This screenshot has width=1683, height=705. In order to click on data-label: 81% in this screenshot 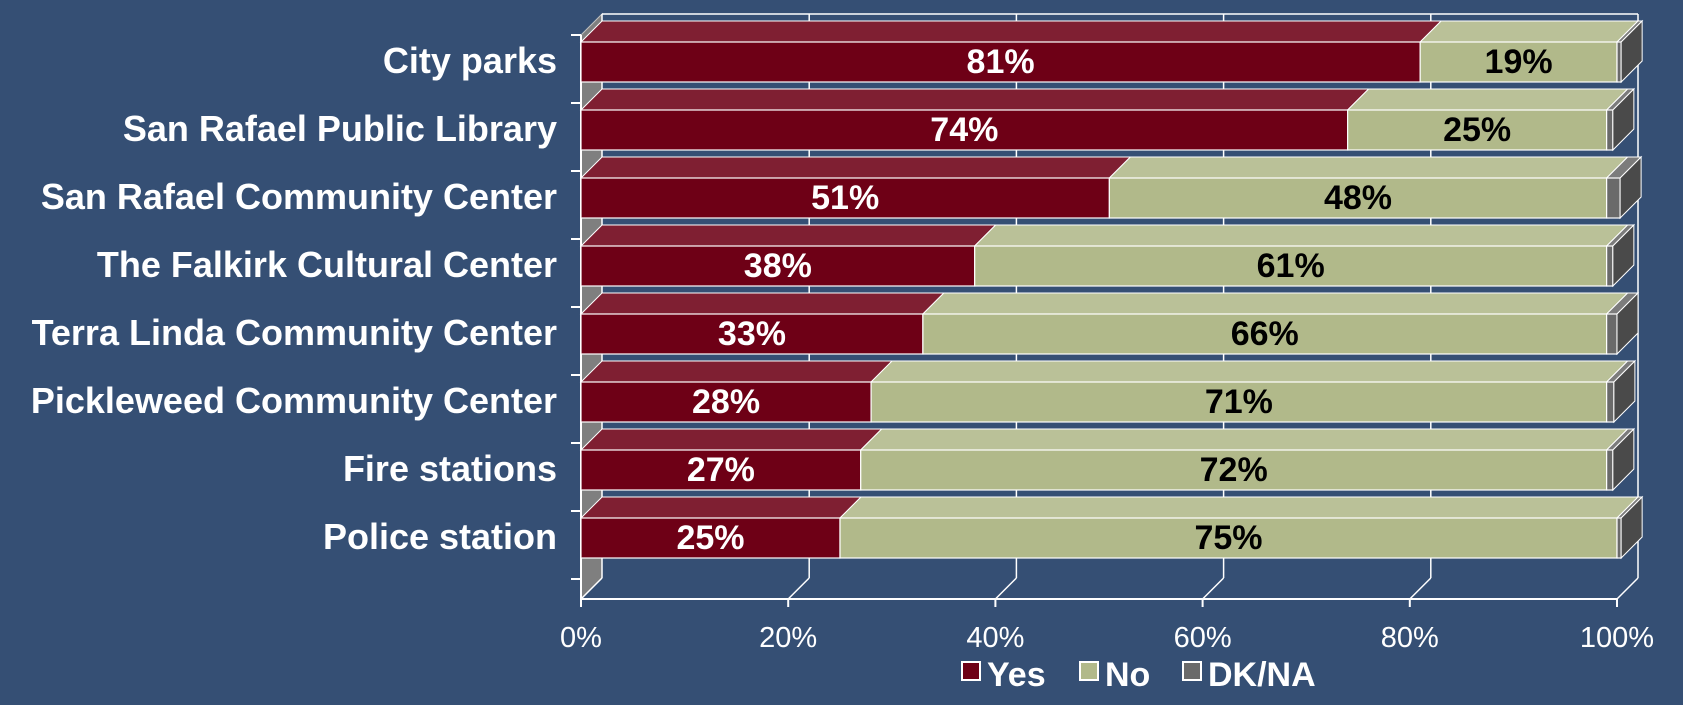, I will do `click(1001, 62)`.